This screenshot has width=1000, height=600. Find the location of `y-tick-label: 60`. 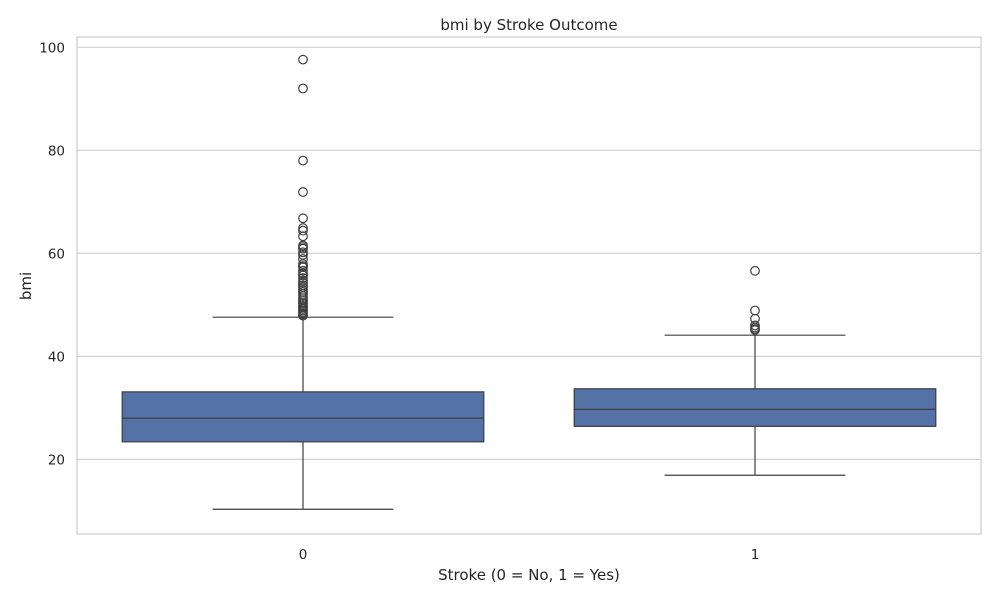

y-tick-label: 60 is located at coordinates (56, 254).